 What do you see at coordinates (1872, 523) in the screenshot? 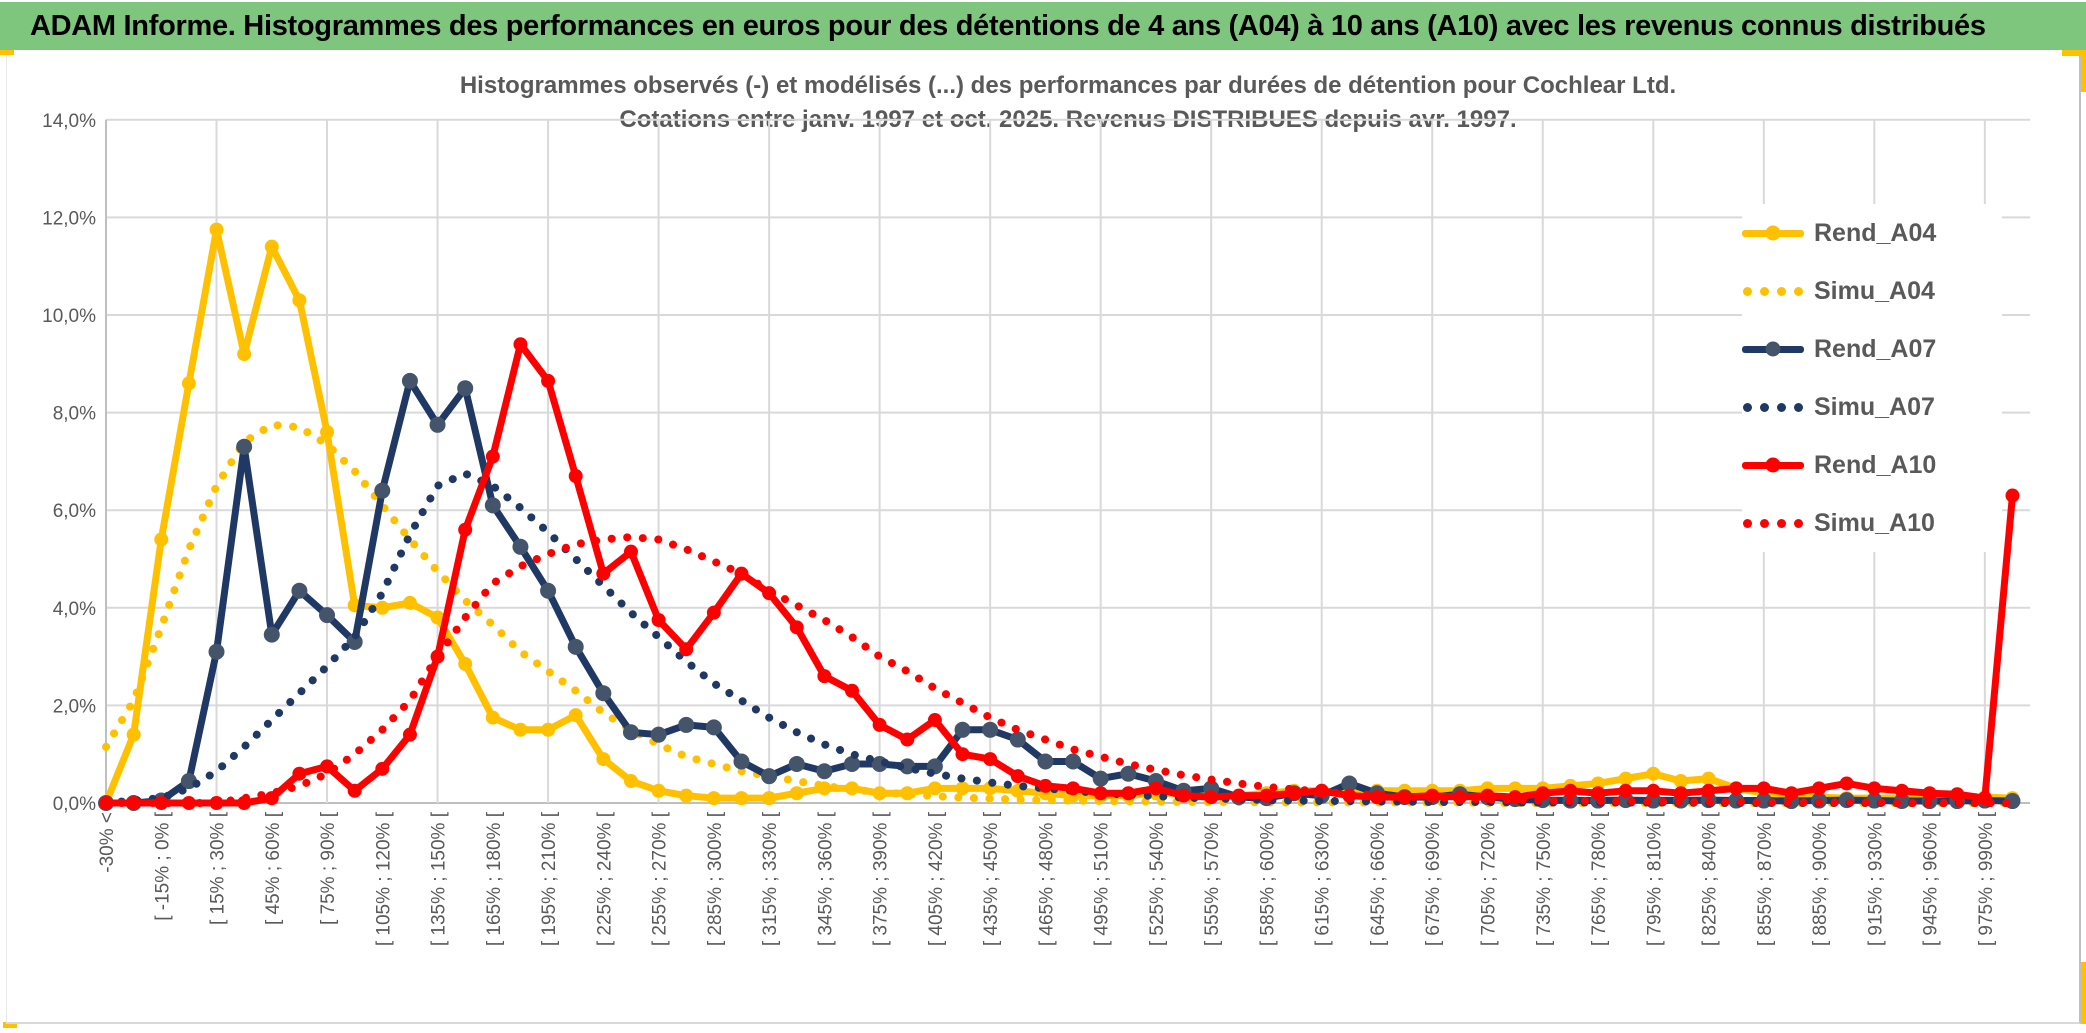
I see `legend-item-simu_a10: Simu_A10` at bounding box center [1872, 523].